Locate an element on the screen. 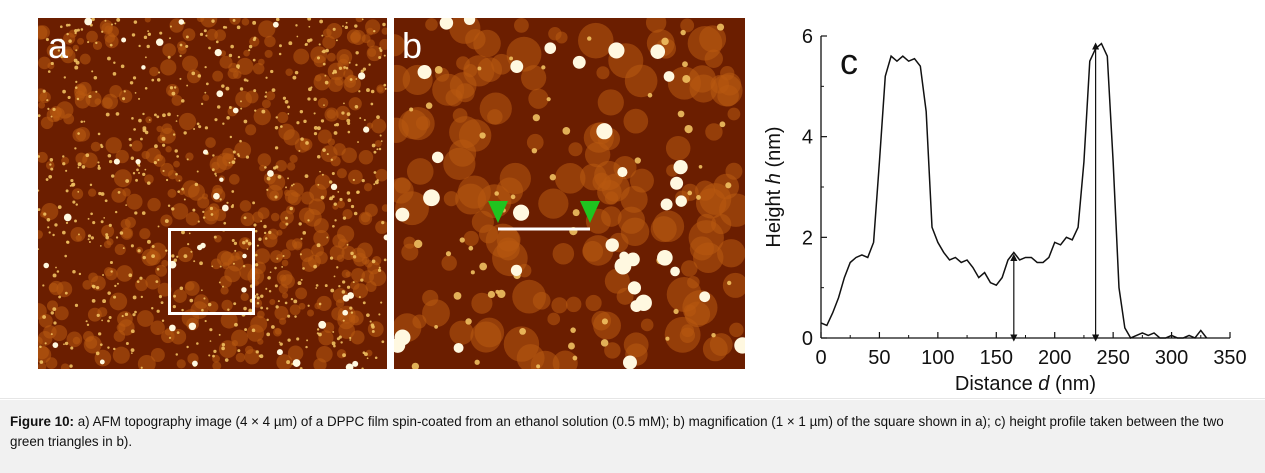  y-tick-label: 2 is located at coordinates (807, 238).